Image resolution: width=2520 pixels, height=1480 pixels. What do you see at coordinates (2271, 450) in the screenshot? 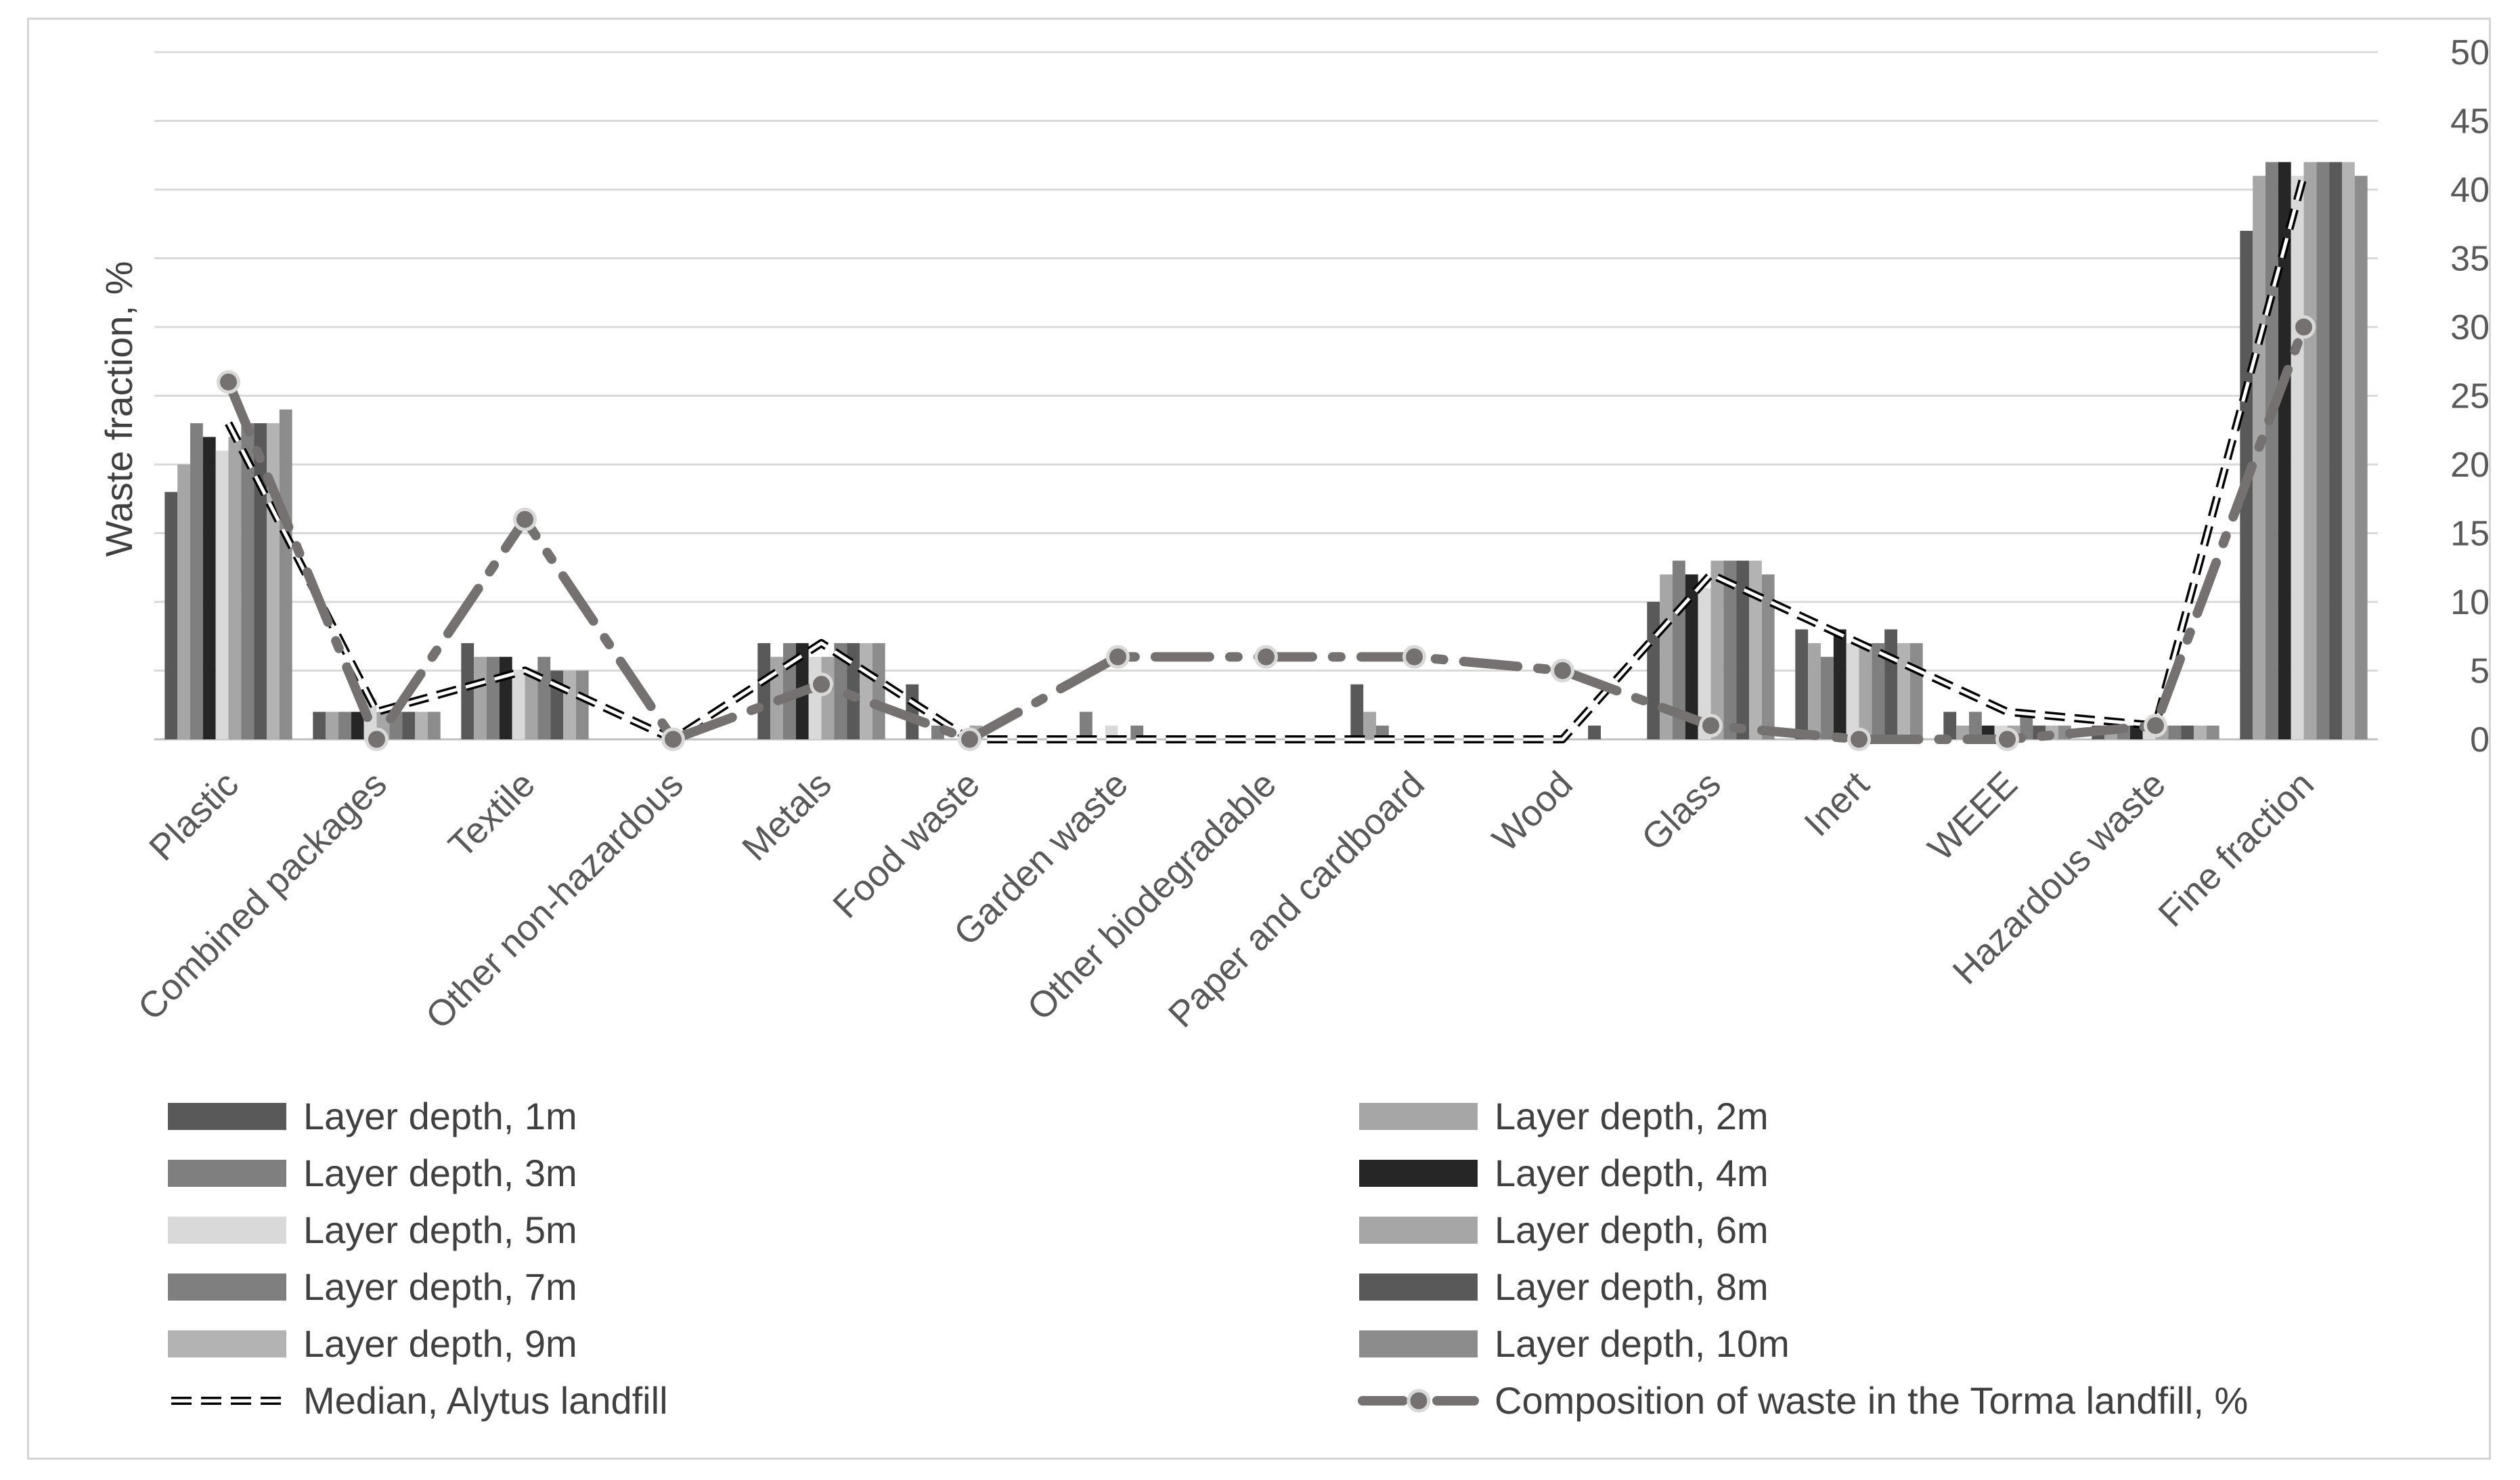
I see `bar-fine-fraction-layer-depth-3m` at bounding box center [2271, 450].